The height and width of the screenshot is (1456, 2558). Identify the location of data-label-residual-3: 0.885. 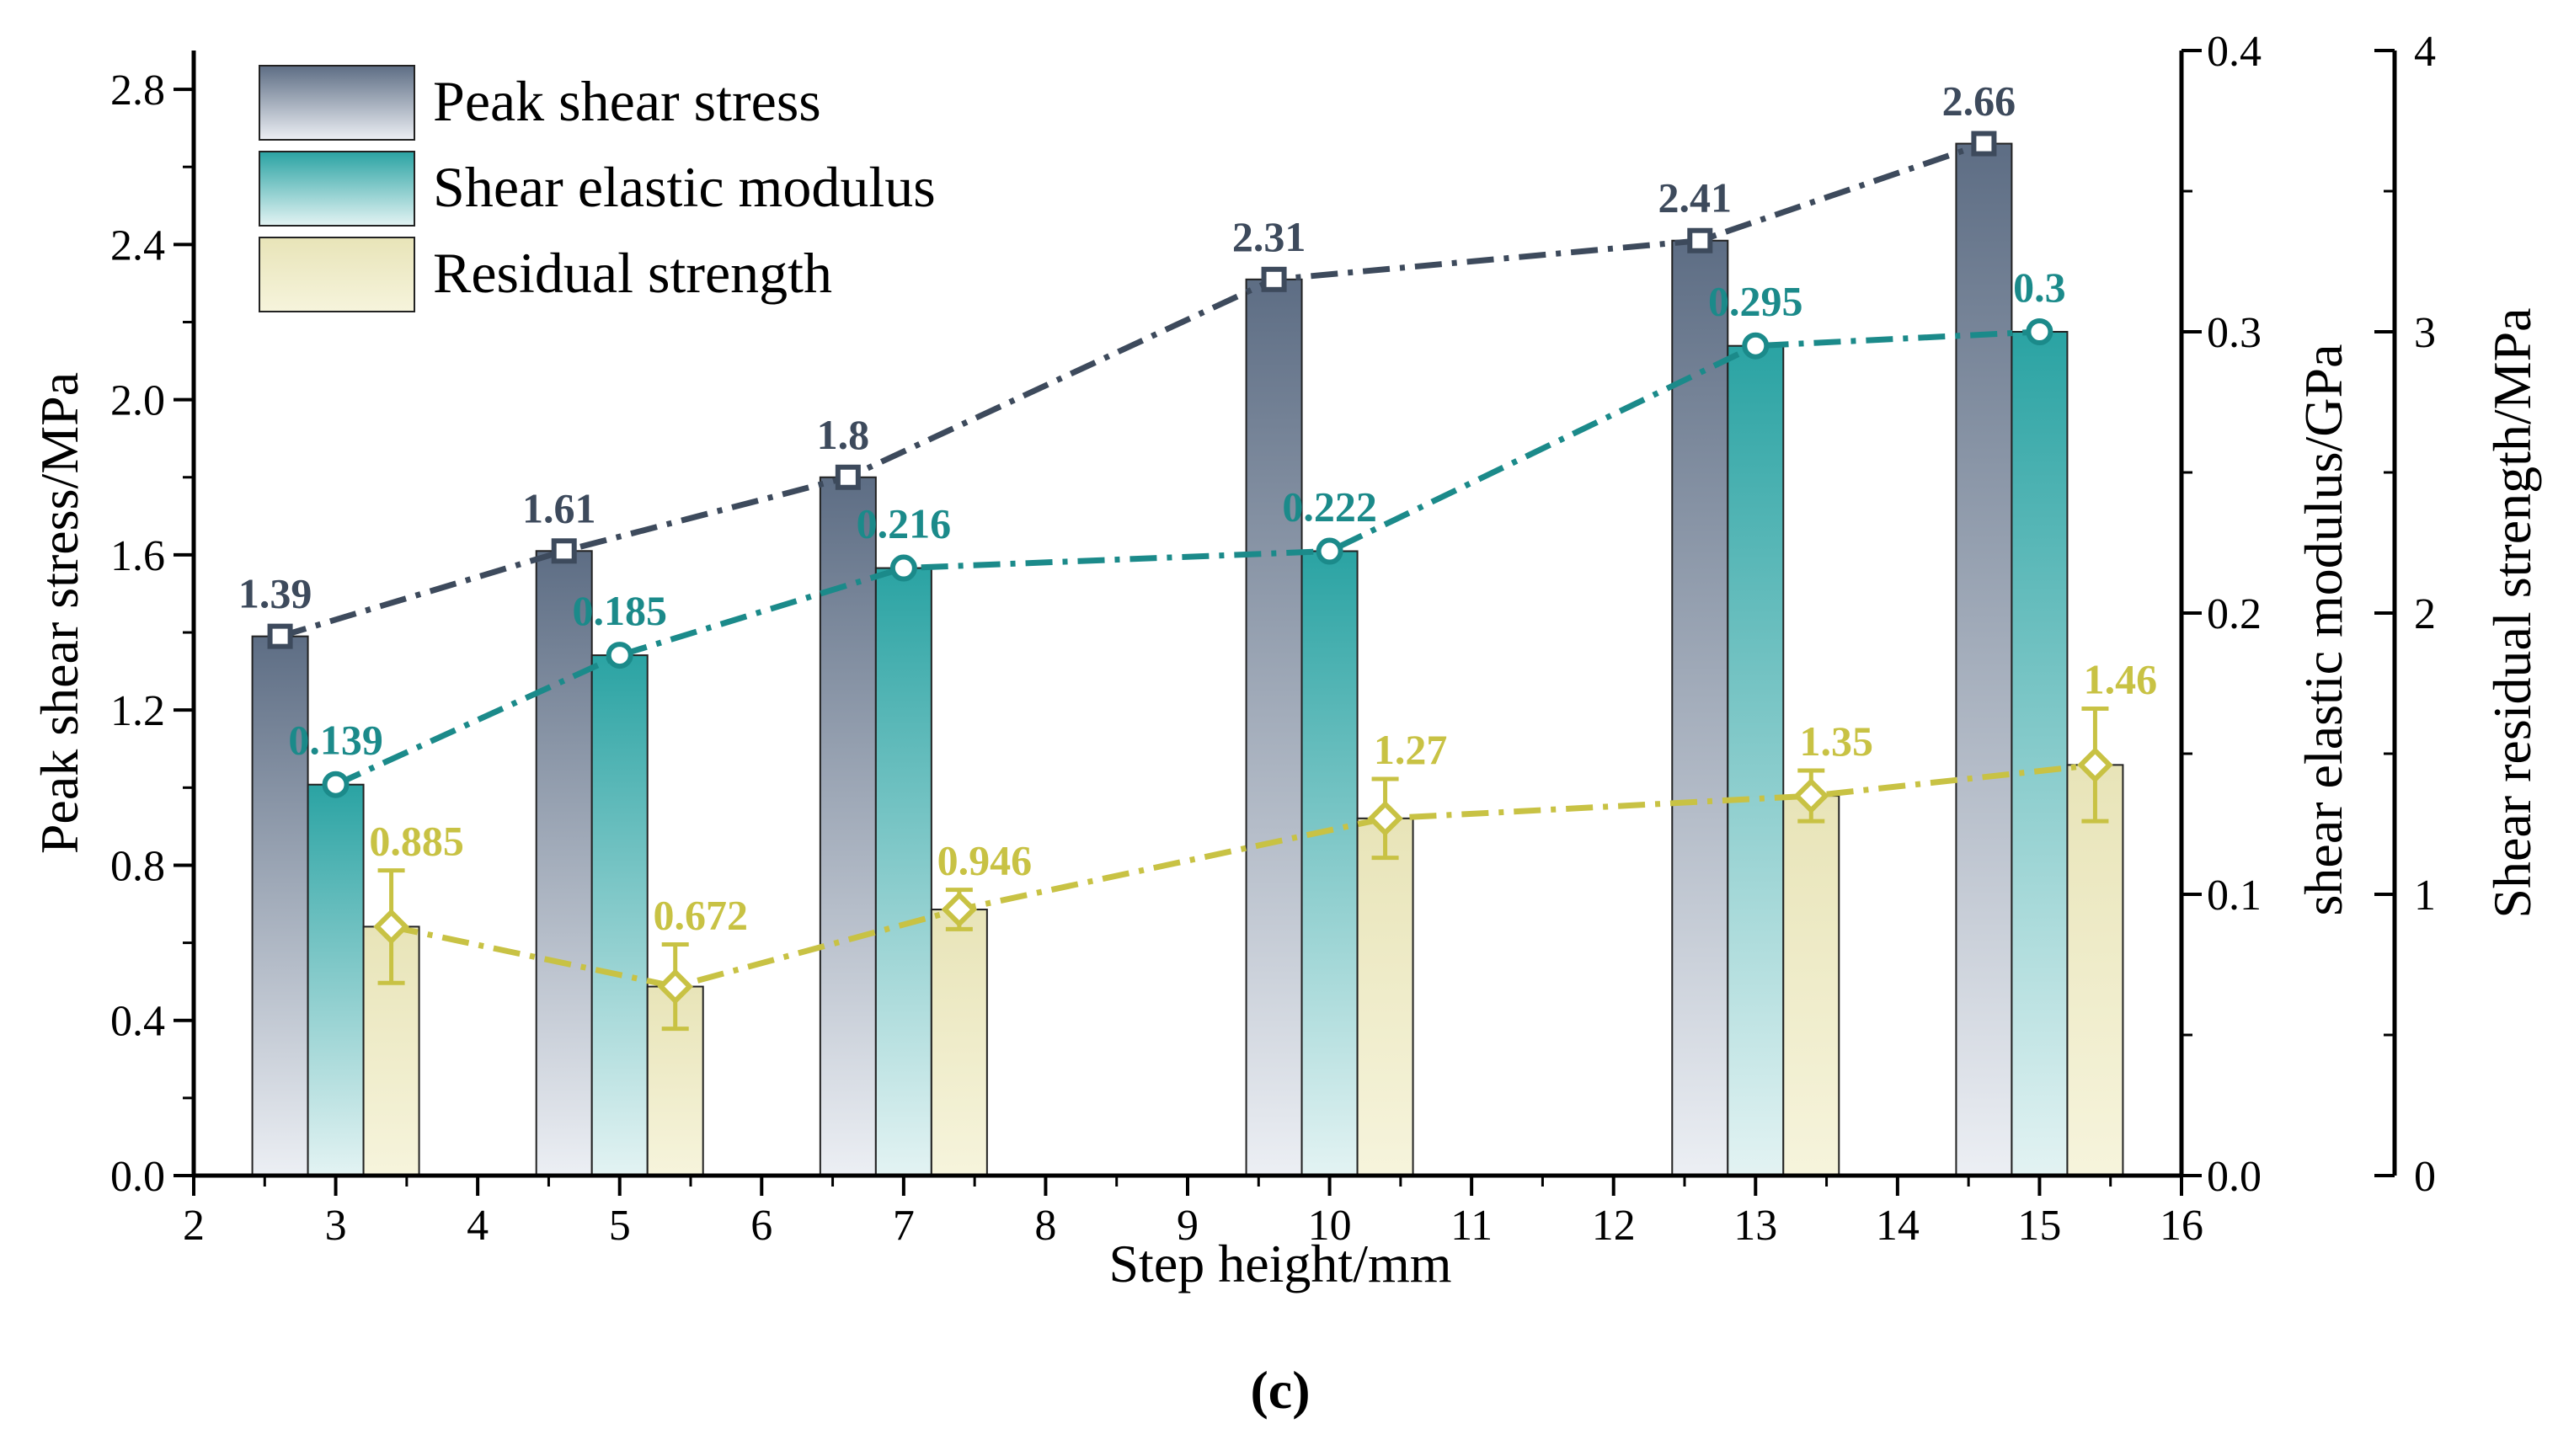
(416, 841).